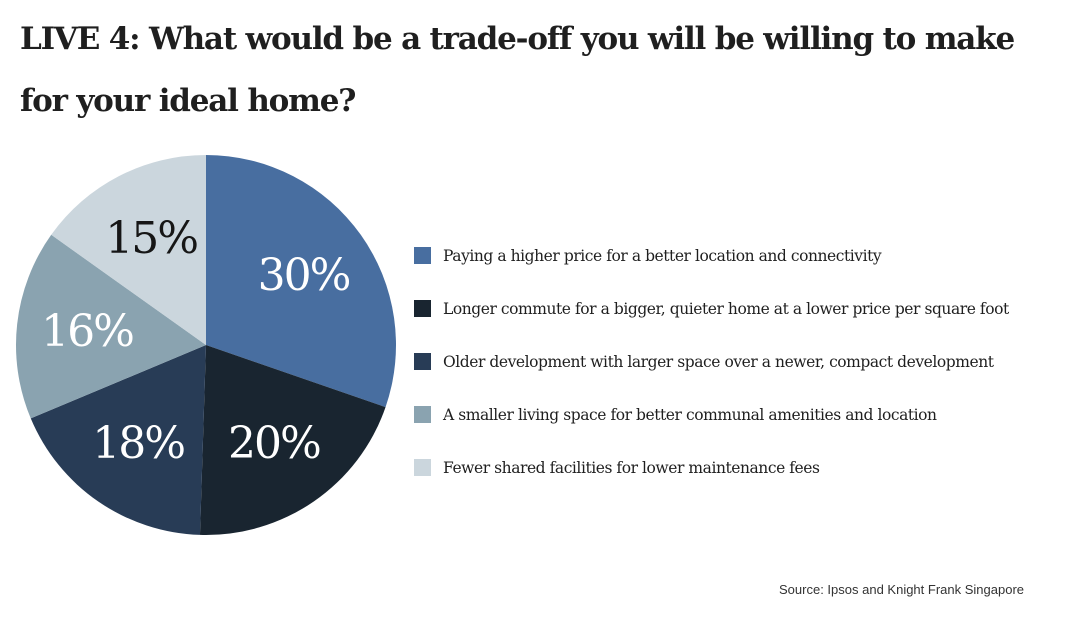 The height and width of the screenshot is (617, 1080). I want to click on pie-value-labels: 30% 20% 18% 16% 15%, so click(196, 341).